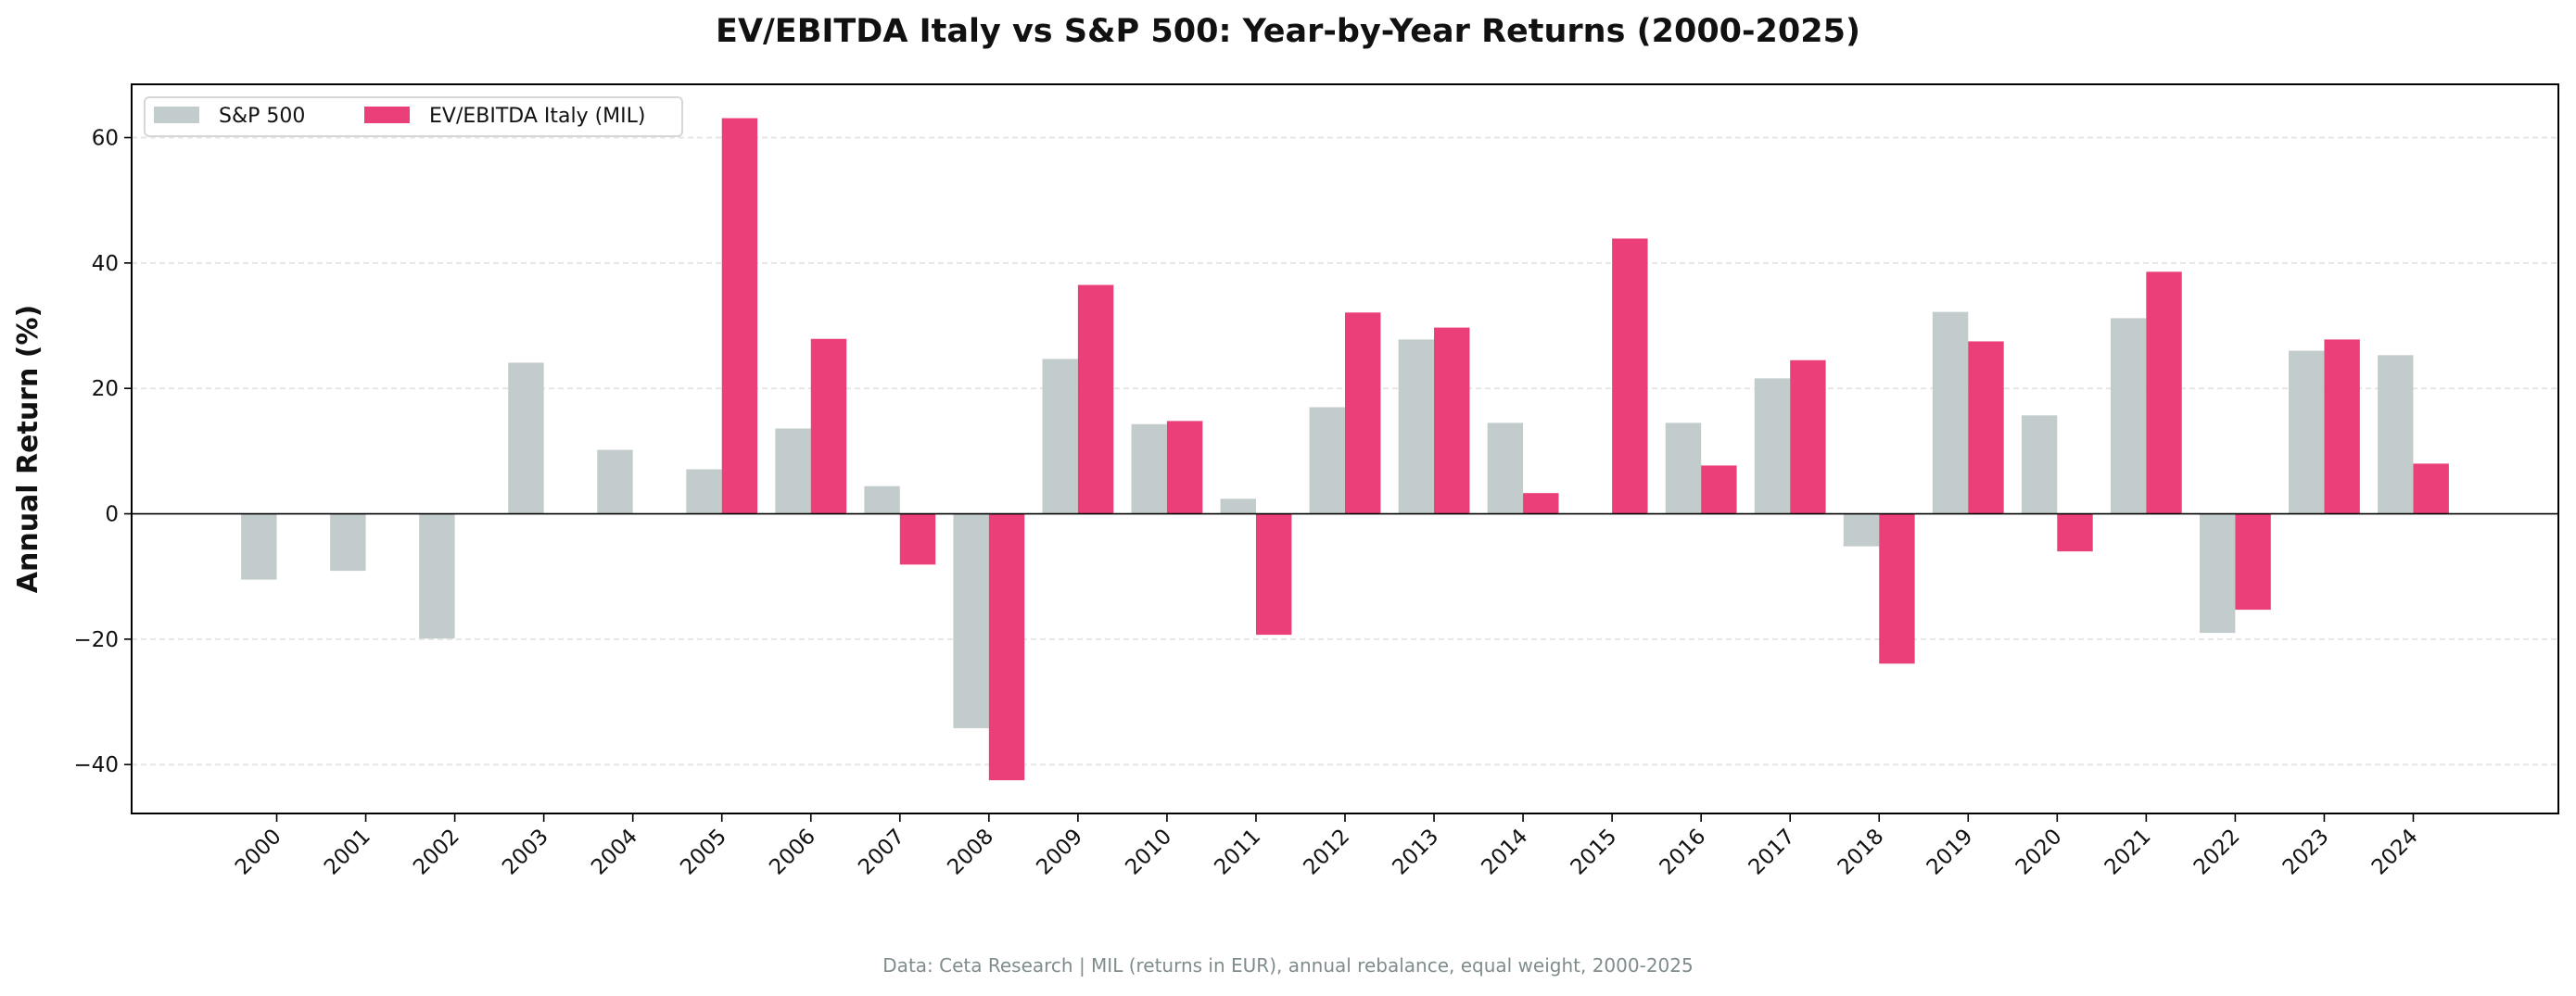  I want to click on x-tick-label: 2024, so click(2395, 853).